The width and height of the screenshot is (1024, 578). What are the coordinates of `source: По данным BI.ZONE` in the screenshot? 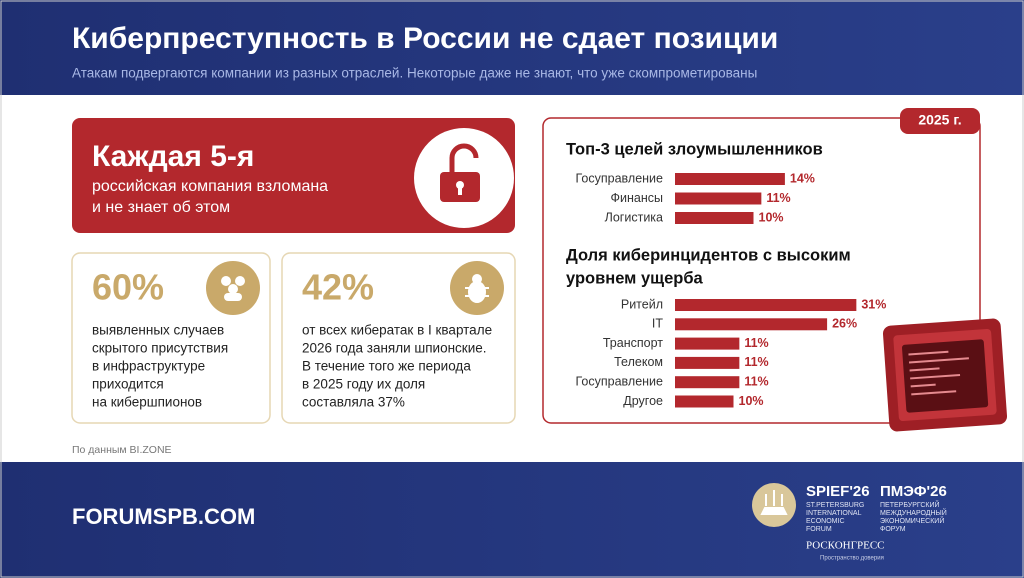 It's located at (122, 450).